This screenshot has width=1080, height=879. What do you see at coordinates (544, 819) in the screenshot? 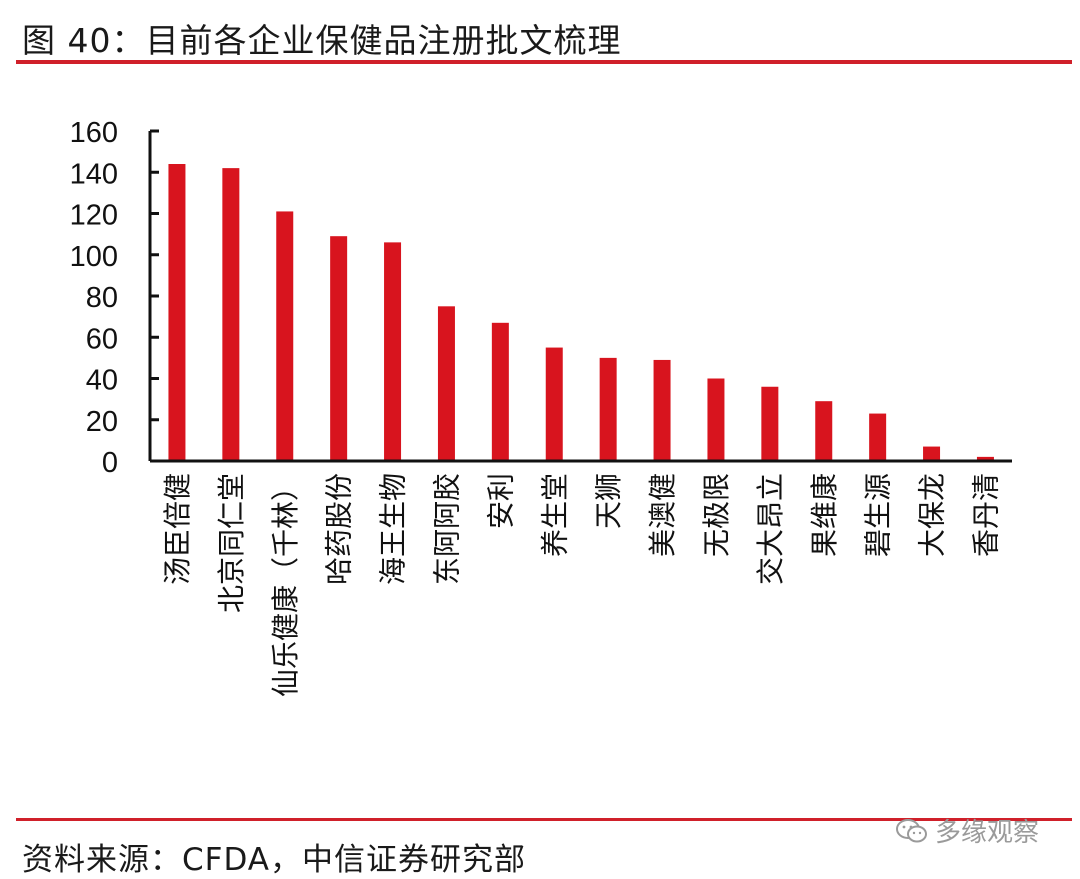
I see `footer-divider` at bounding box center [544, 819].